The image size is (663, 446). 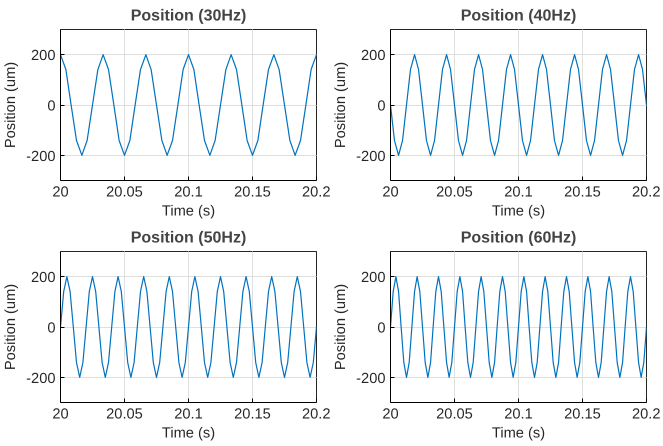 What do you see at coordinates (188, 238) in the screenshot?
I see `chart-title: Position (50Hz)` at bounding box center [188, 238].